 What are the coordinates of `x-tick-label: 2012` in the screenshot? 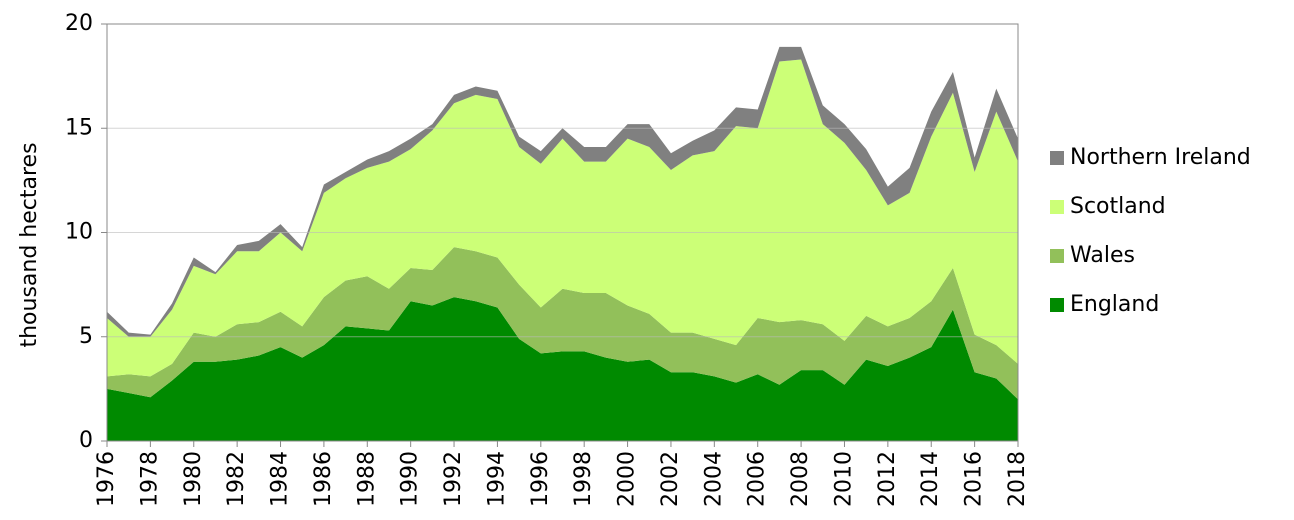 It's located at (887, 479).